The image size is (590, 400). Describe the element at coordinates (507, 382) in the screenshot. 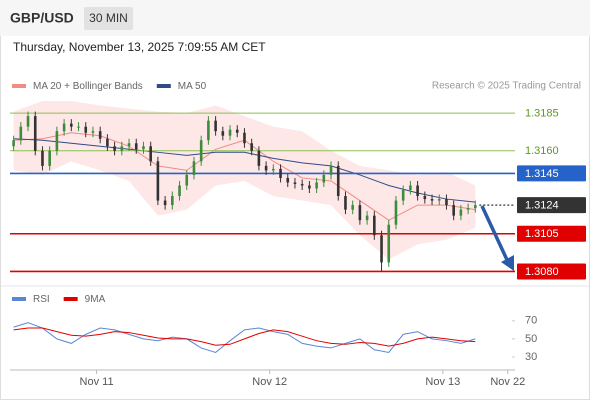

I see `x-tick-label: Nov 22` at that location.